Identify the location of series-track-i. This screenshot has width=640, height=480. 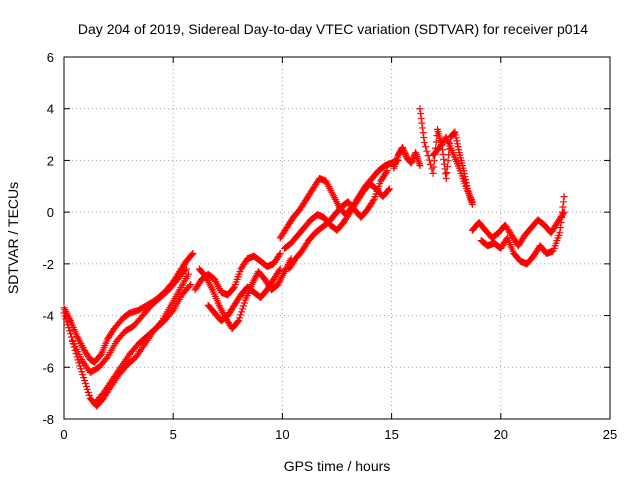
(337, 216).